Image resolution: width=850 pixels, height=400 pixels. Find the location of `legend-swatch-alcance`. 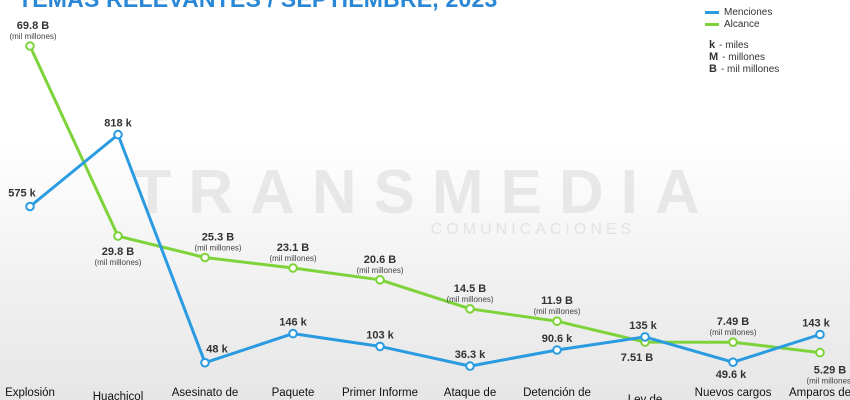

legend-swatch-alcance is located at coordinates (712, 24).